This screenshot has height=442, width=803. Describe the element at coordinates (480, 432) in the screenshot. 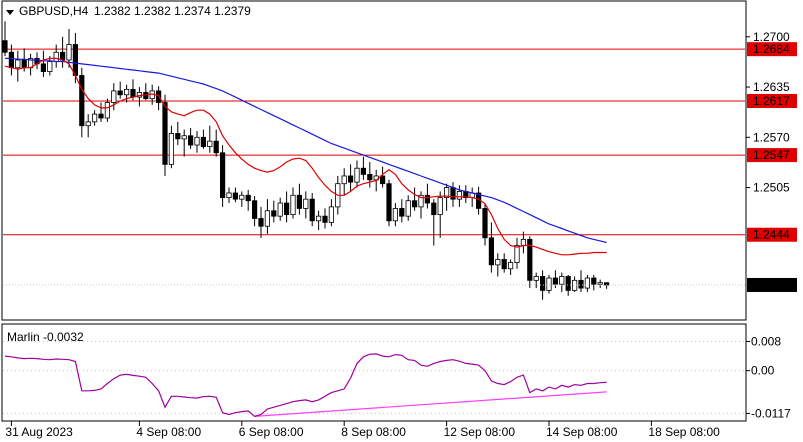

I see `time-tick-label: 12 Sep 08:00` at that location.